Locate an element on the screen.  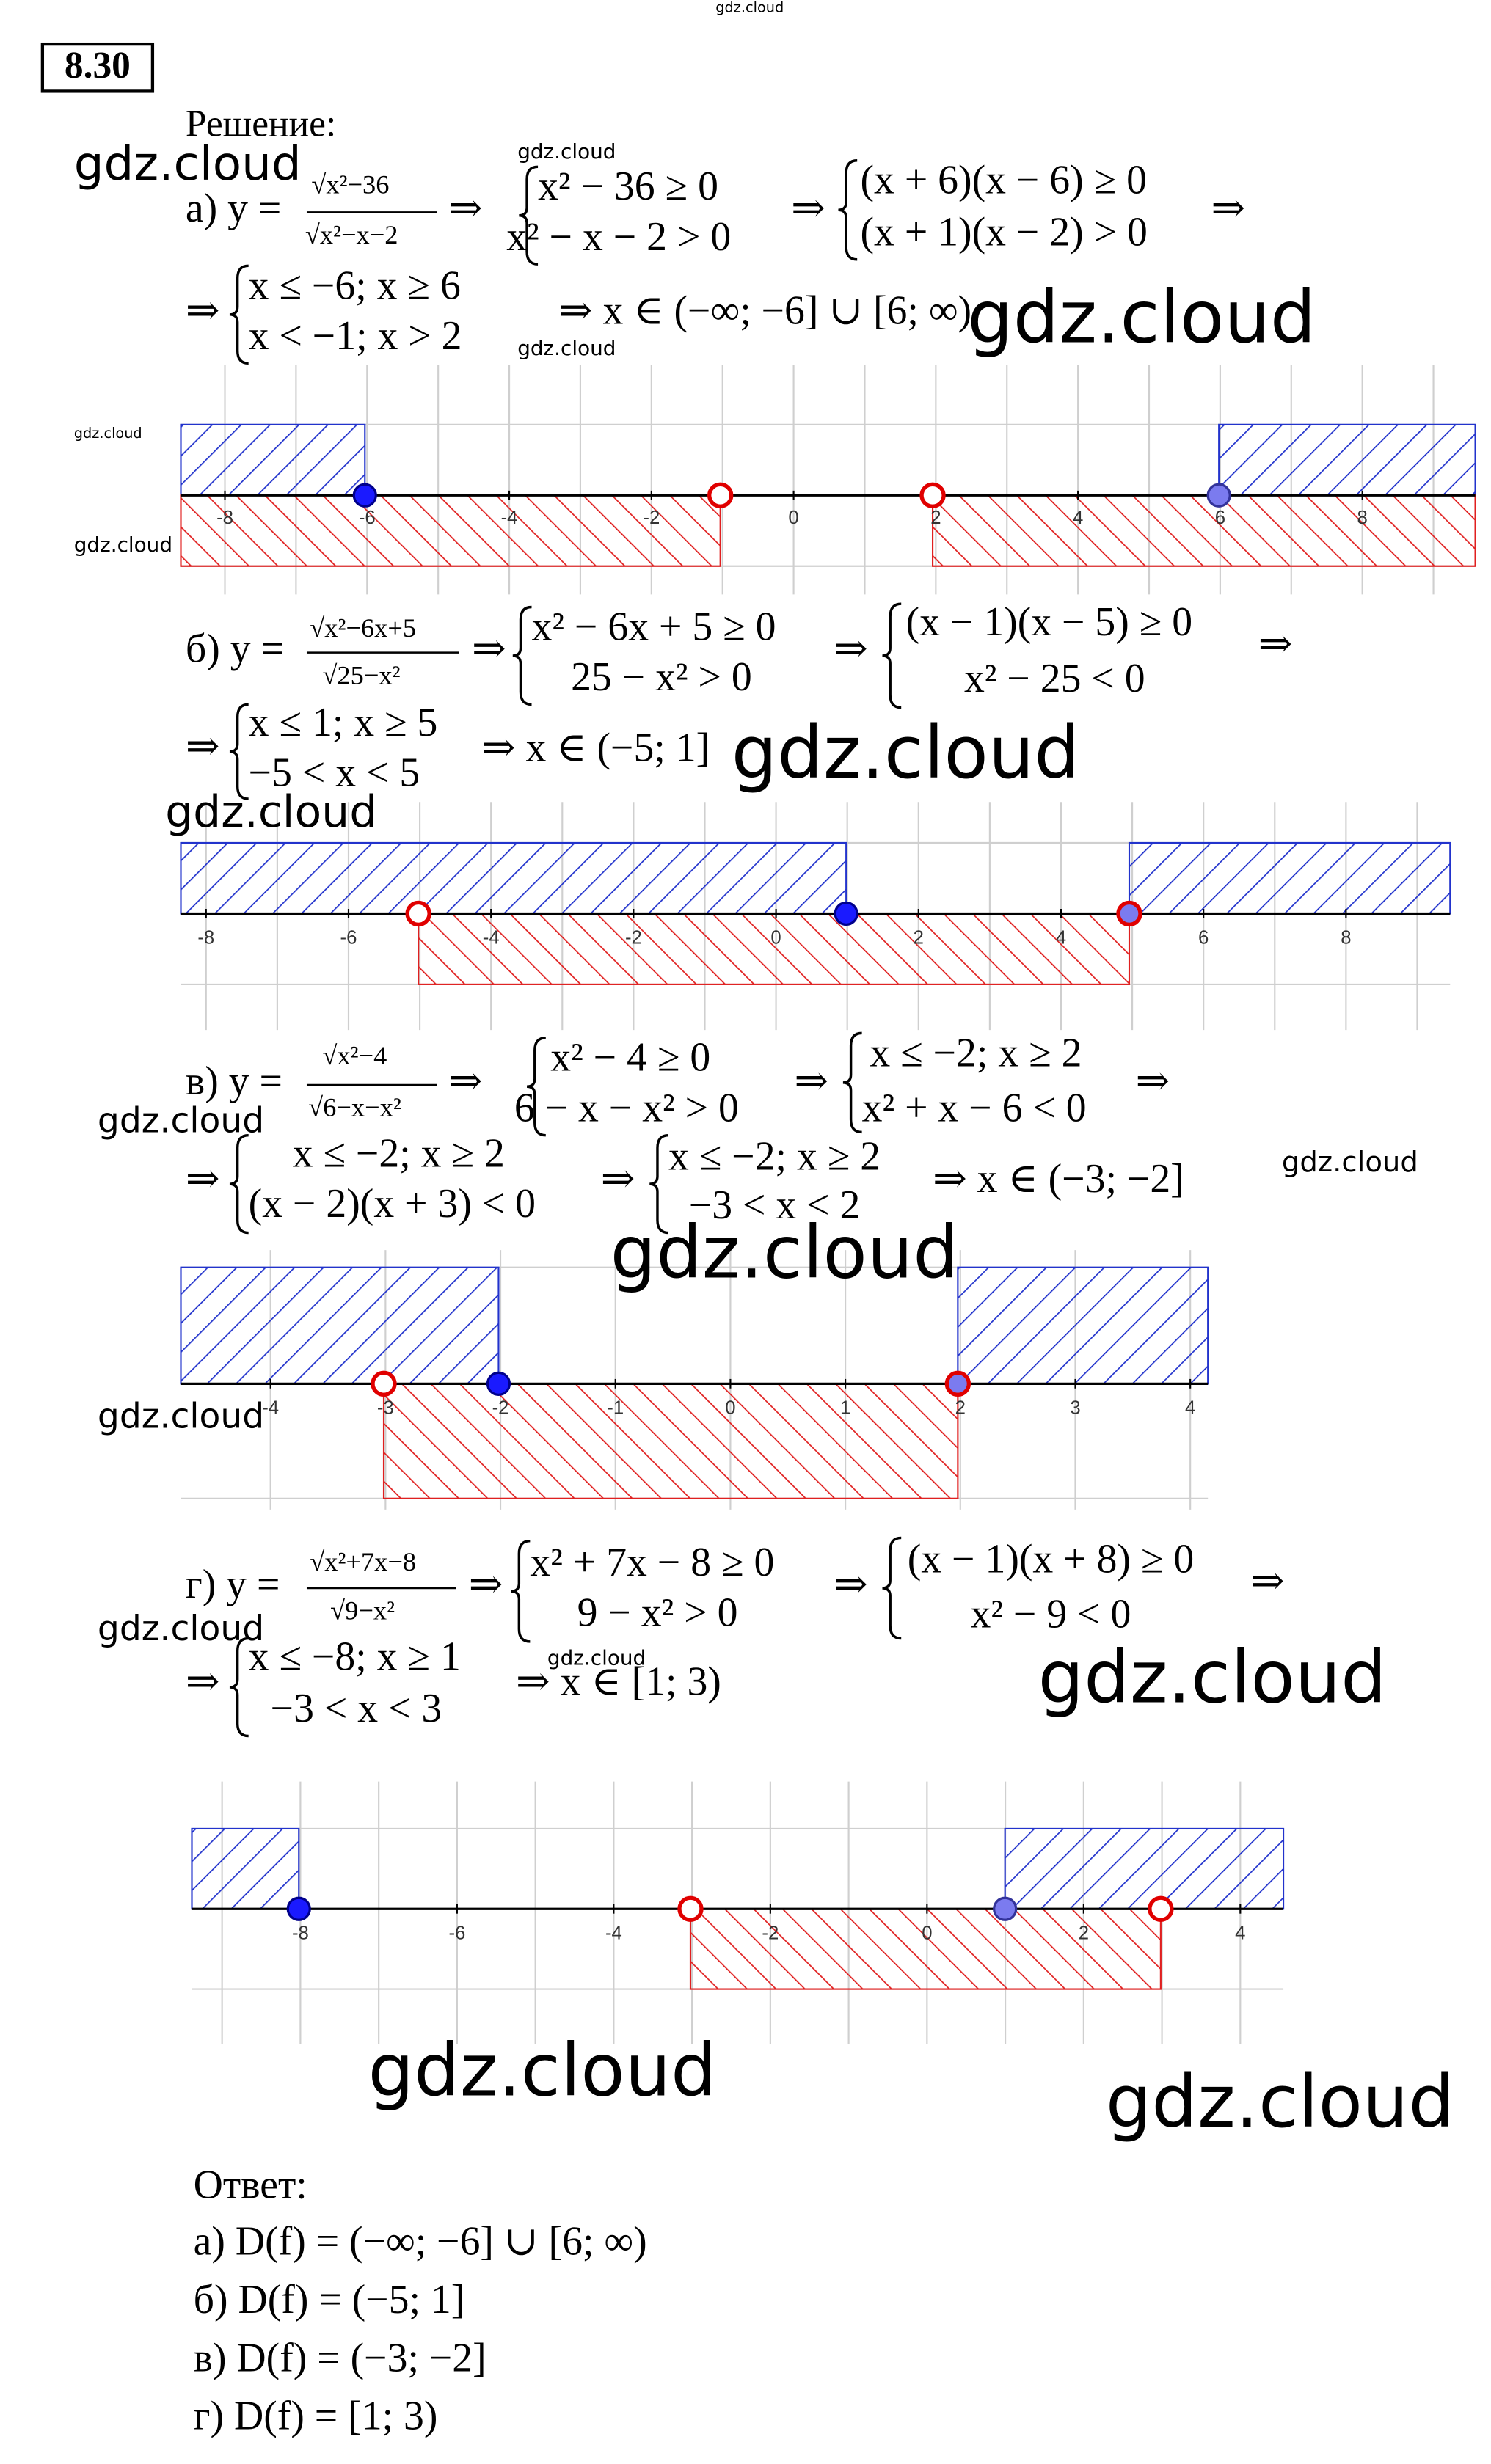
tick-label: -1 is located at coordinates (615, 1407).